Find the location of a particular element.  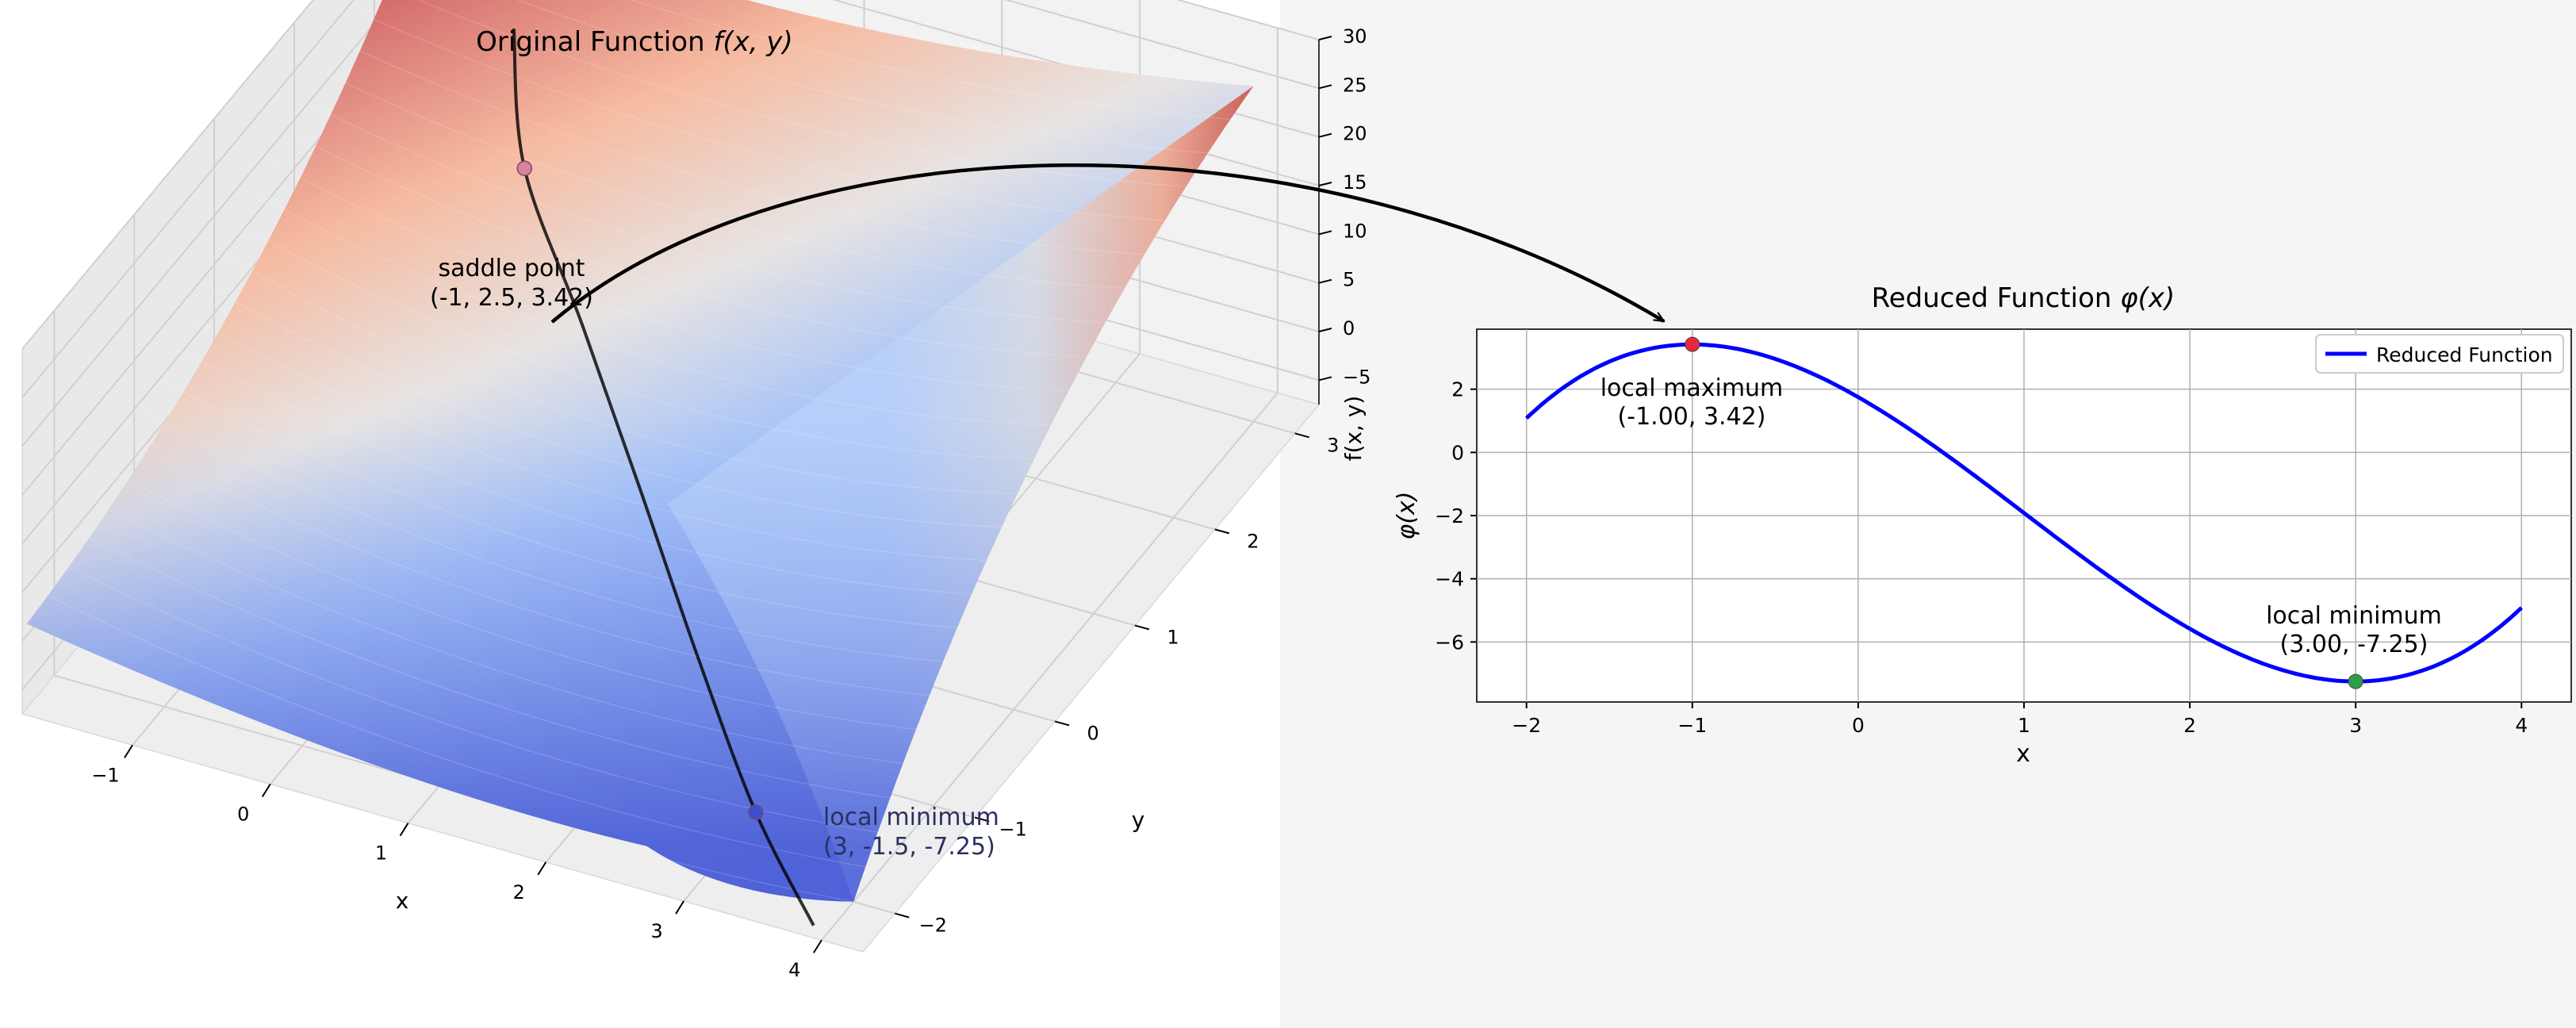

x-axis-label-2d: x is located at coordinates (2023, 754).